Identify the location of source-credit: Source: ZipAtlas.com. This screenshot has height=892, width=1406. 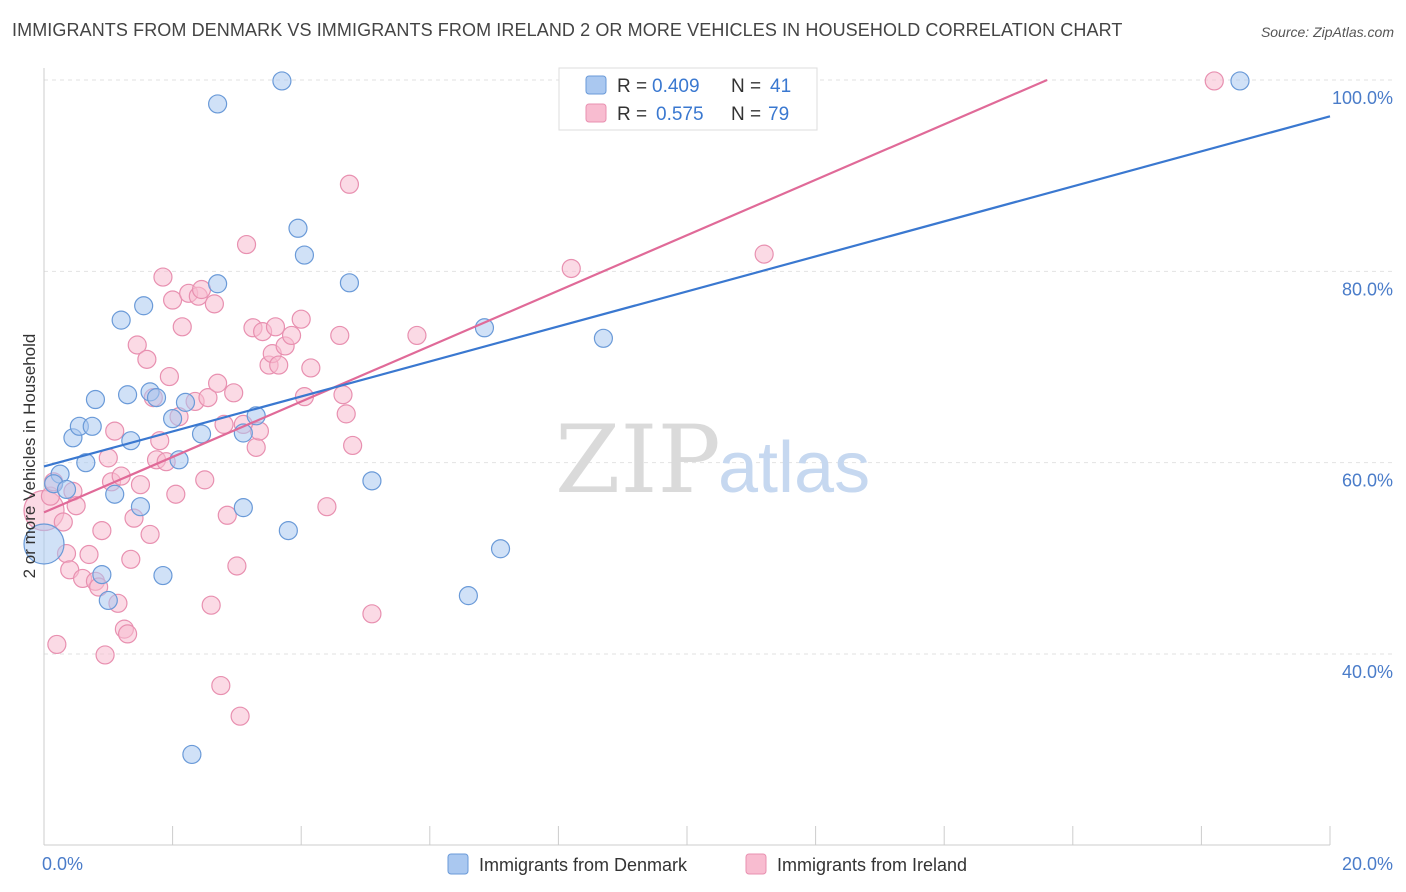
(1327, 32).